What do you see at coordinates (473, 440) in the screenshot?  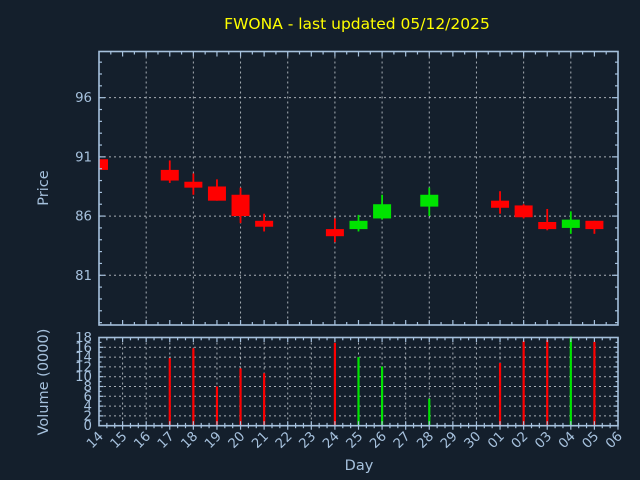 I see `day-tick-label: 30` at bounding box center [473, 440].